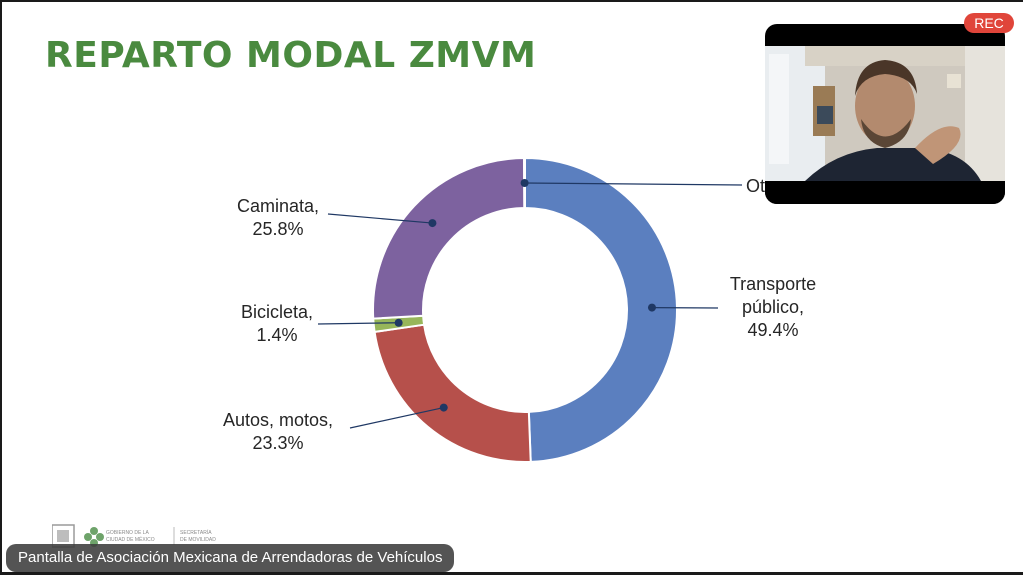 The image size is (1023, 575). Describe the element at coordinates (291, 55) in the screenshot. I see `slide-title: REPARTO MODAL ZMVM` at that location.